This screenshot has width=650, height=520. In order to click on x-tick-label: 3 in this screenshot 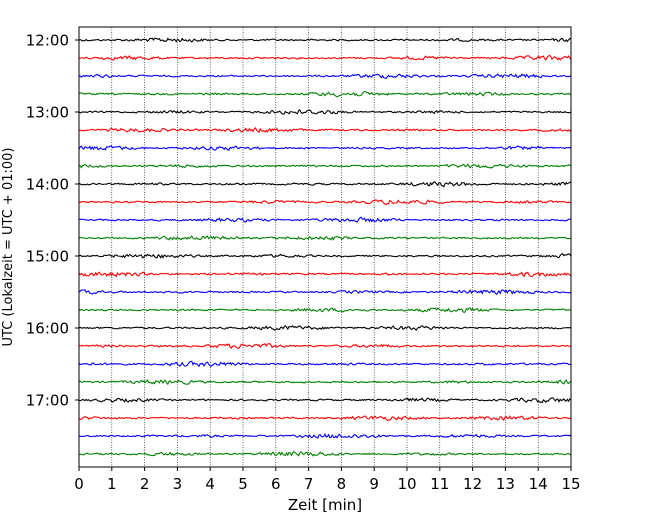, I will do `click(178, 484)`.